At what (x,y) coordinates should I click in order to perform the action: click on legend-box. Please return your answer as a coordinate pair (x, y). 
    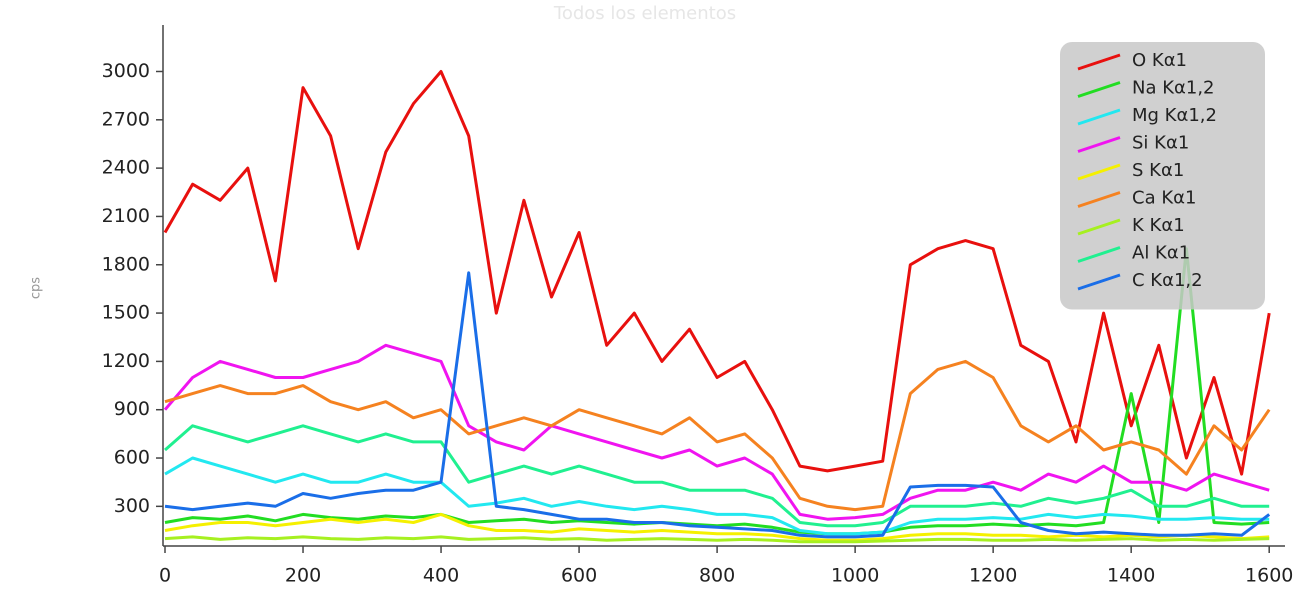
    Looking at the image, I should click on (1162, 176).